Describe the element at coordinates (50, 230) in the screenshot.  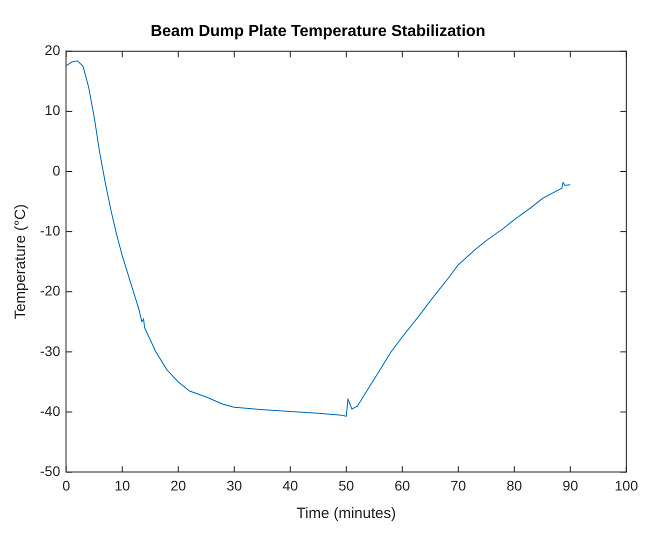
I see `y-tick-label: -10` at that location.